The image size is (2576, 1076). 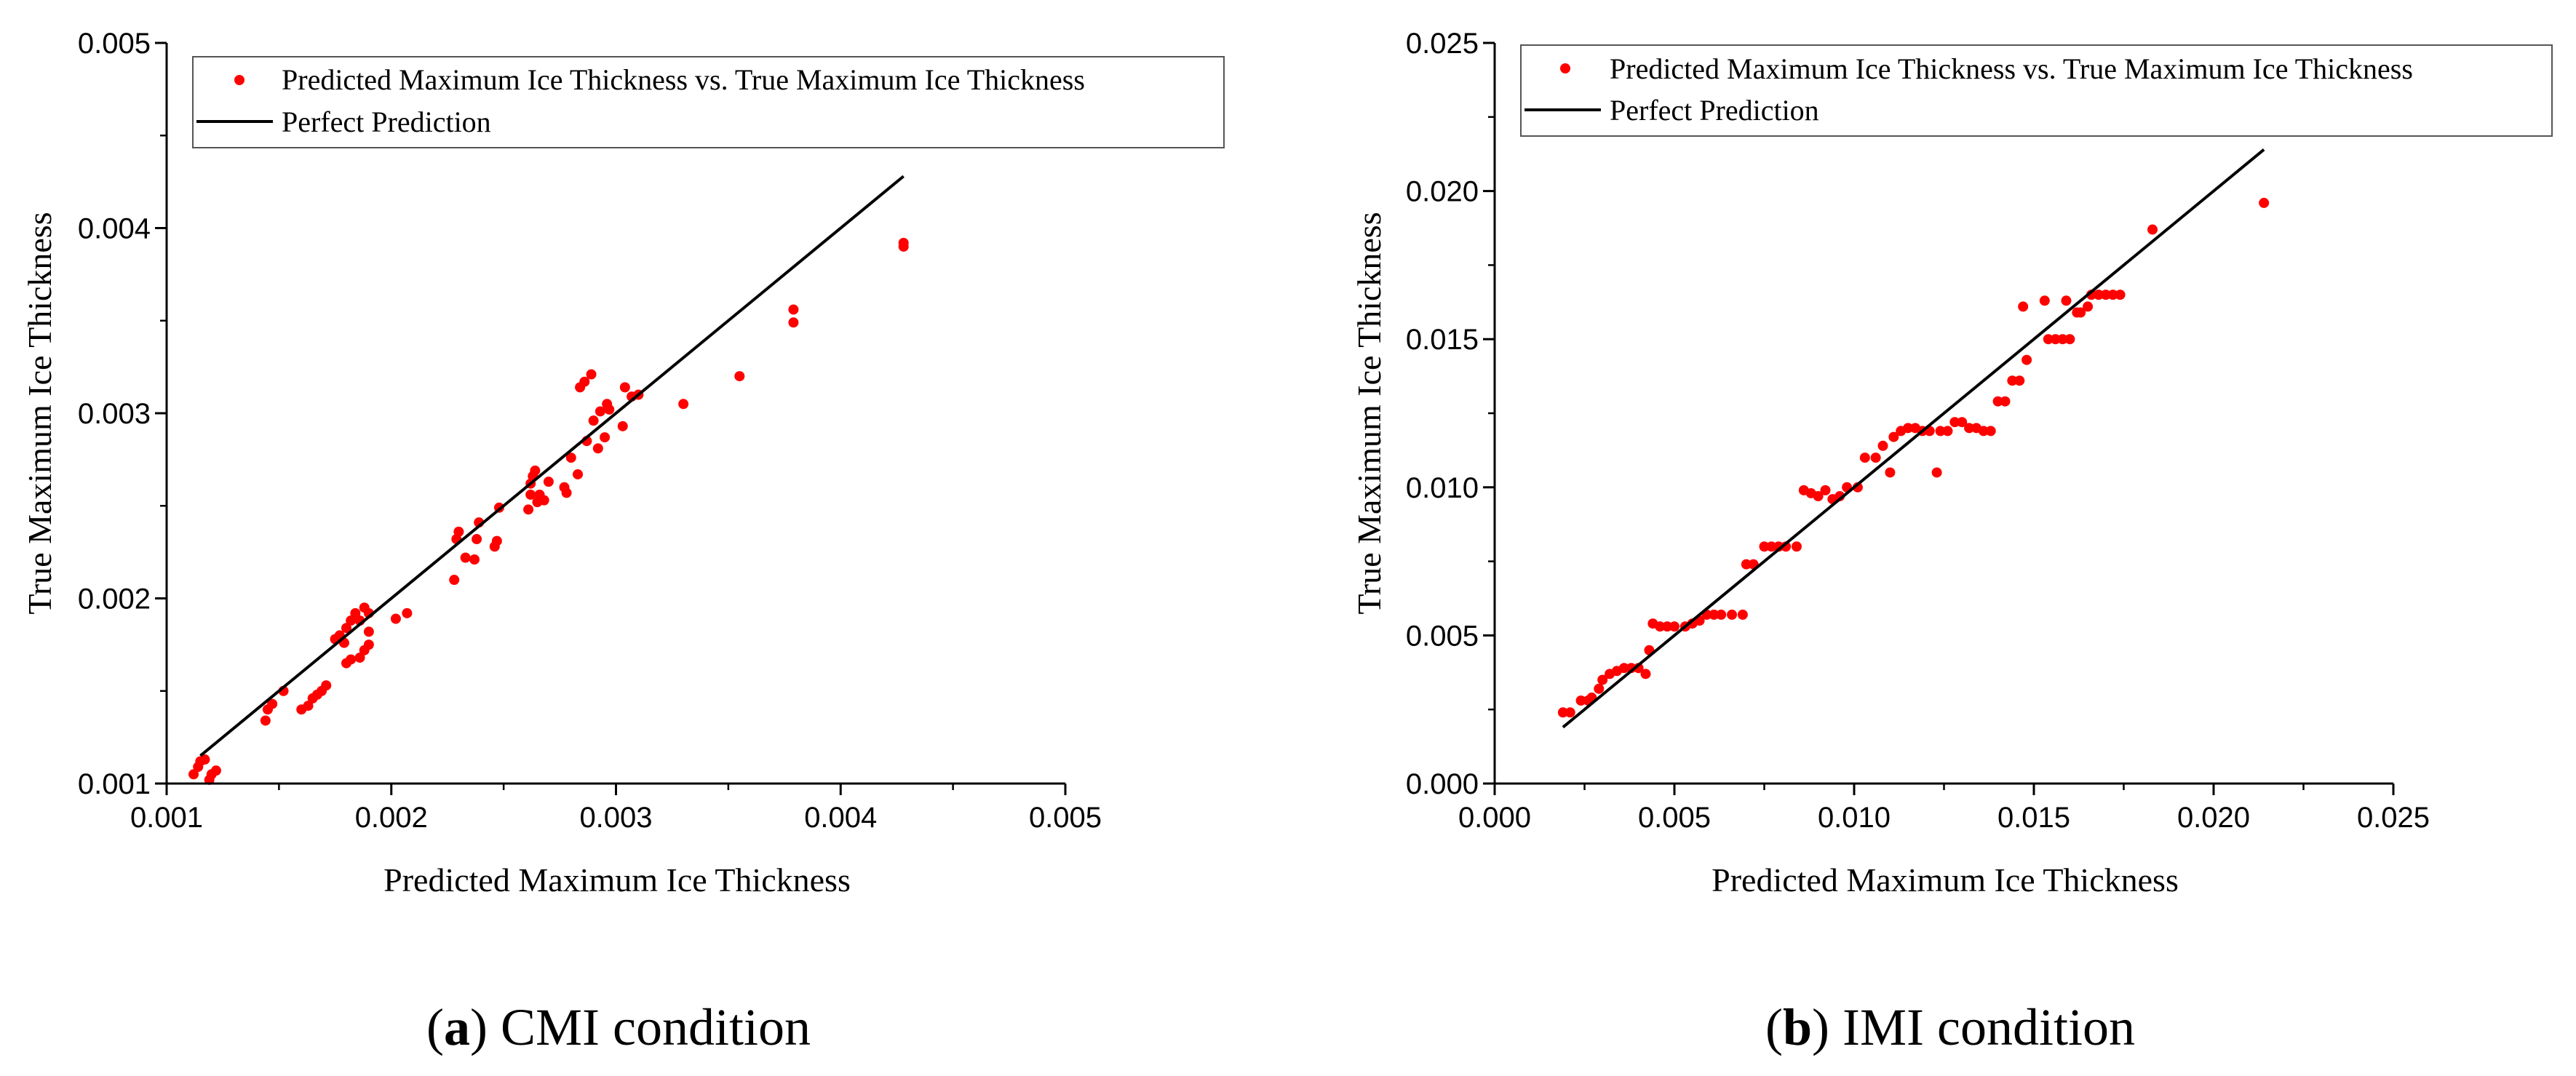 What do you see at coordinates (114, 414) in the screenshot?
I see `panel-a-y-tick-label: 0.003` at bounding box center [114, 414].